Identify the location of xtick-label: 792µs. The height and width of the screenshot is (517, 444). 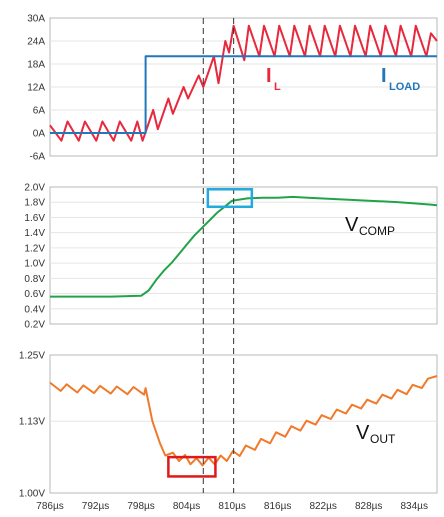
(95, 506).